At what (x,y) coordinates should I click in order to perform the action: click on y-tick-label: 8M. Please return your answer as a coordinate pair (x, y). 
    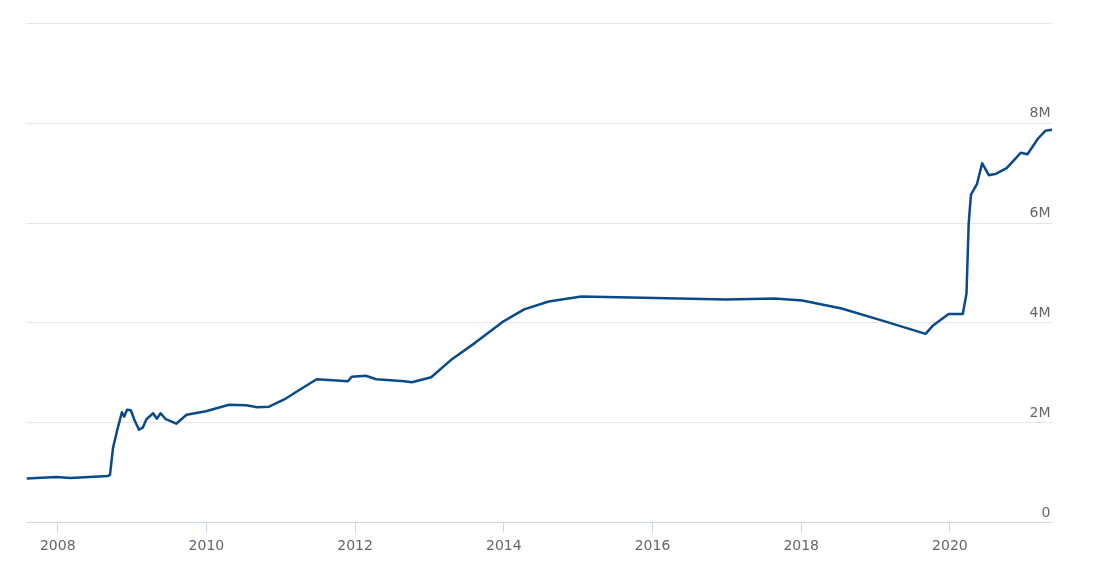
    Looking at the image, I should click on (1040, 112).